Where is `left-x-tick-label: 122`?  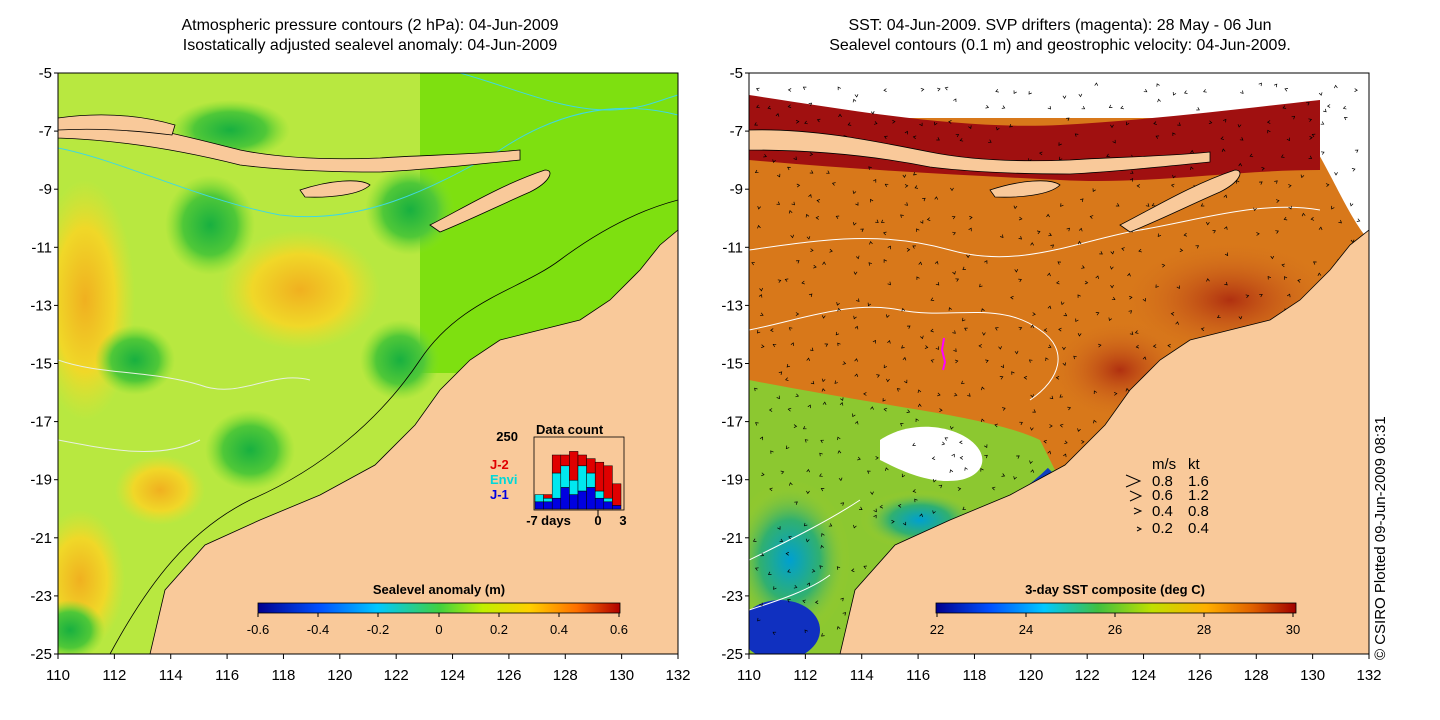 left-x-tick-label: 122 is located at coordinates (396, 675).